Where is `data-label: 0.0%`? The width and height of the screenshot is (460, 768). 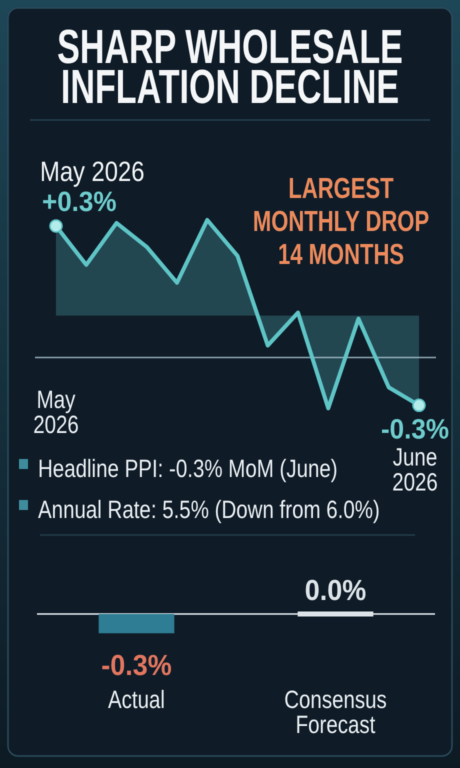
data-label: 0.0% is located at coordinates (335, 590).